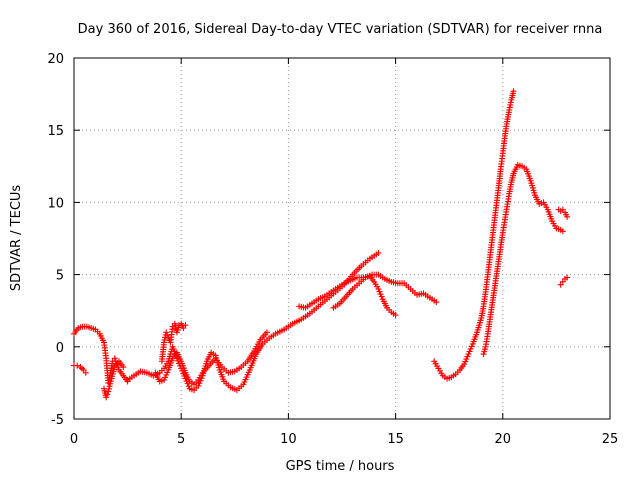 The image size is (640, 480). I want to click on series-track-h, so click(385, 291).